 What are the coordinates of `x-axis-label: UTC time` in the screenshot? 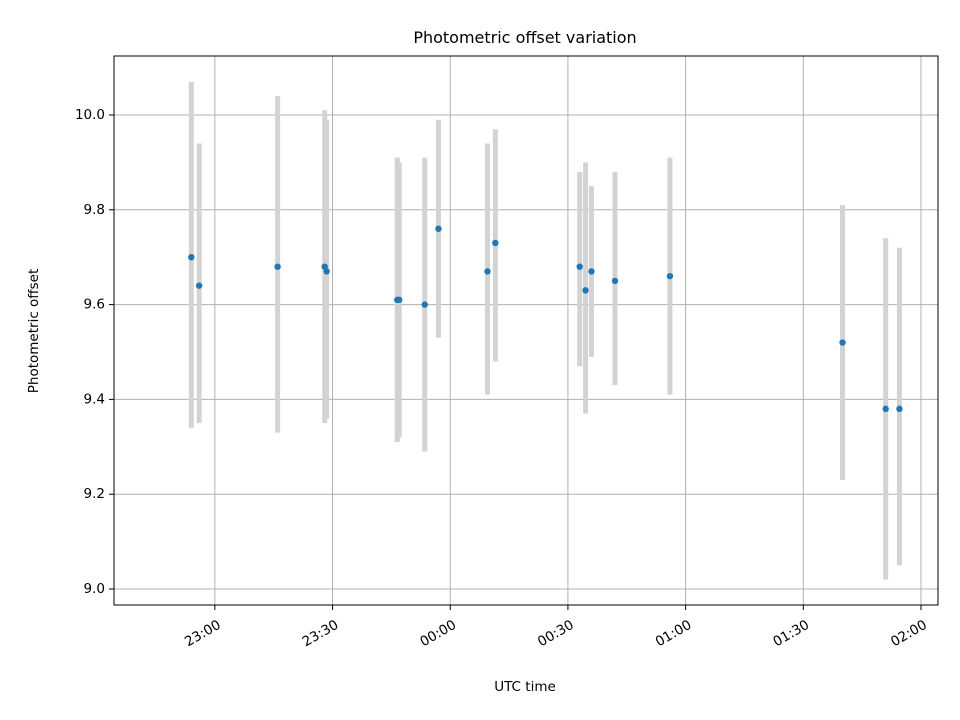 It's located at (525, 687).